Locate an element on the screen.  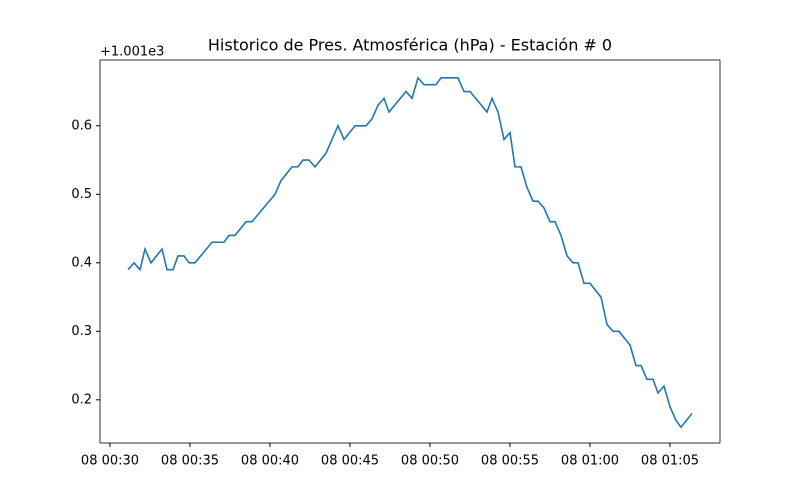
y-tick-label: 0.4 is located at coordinates (81, 262).